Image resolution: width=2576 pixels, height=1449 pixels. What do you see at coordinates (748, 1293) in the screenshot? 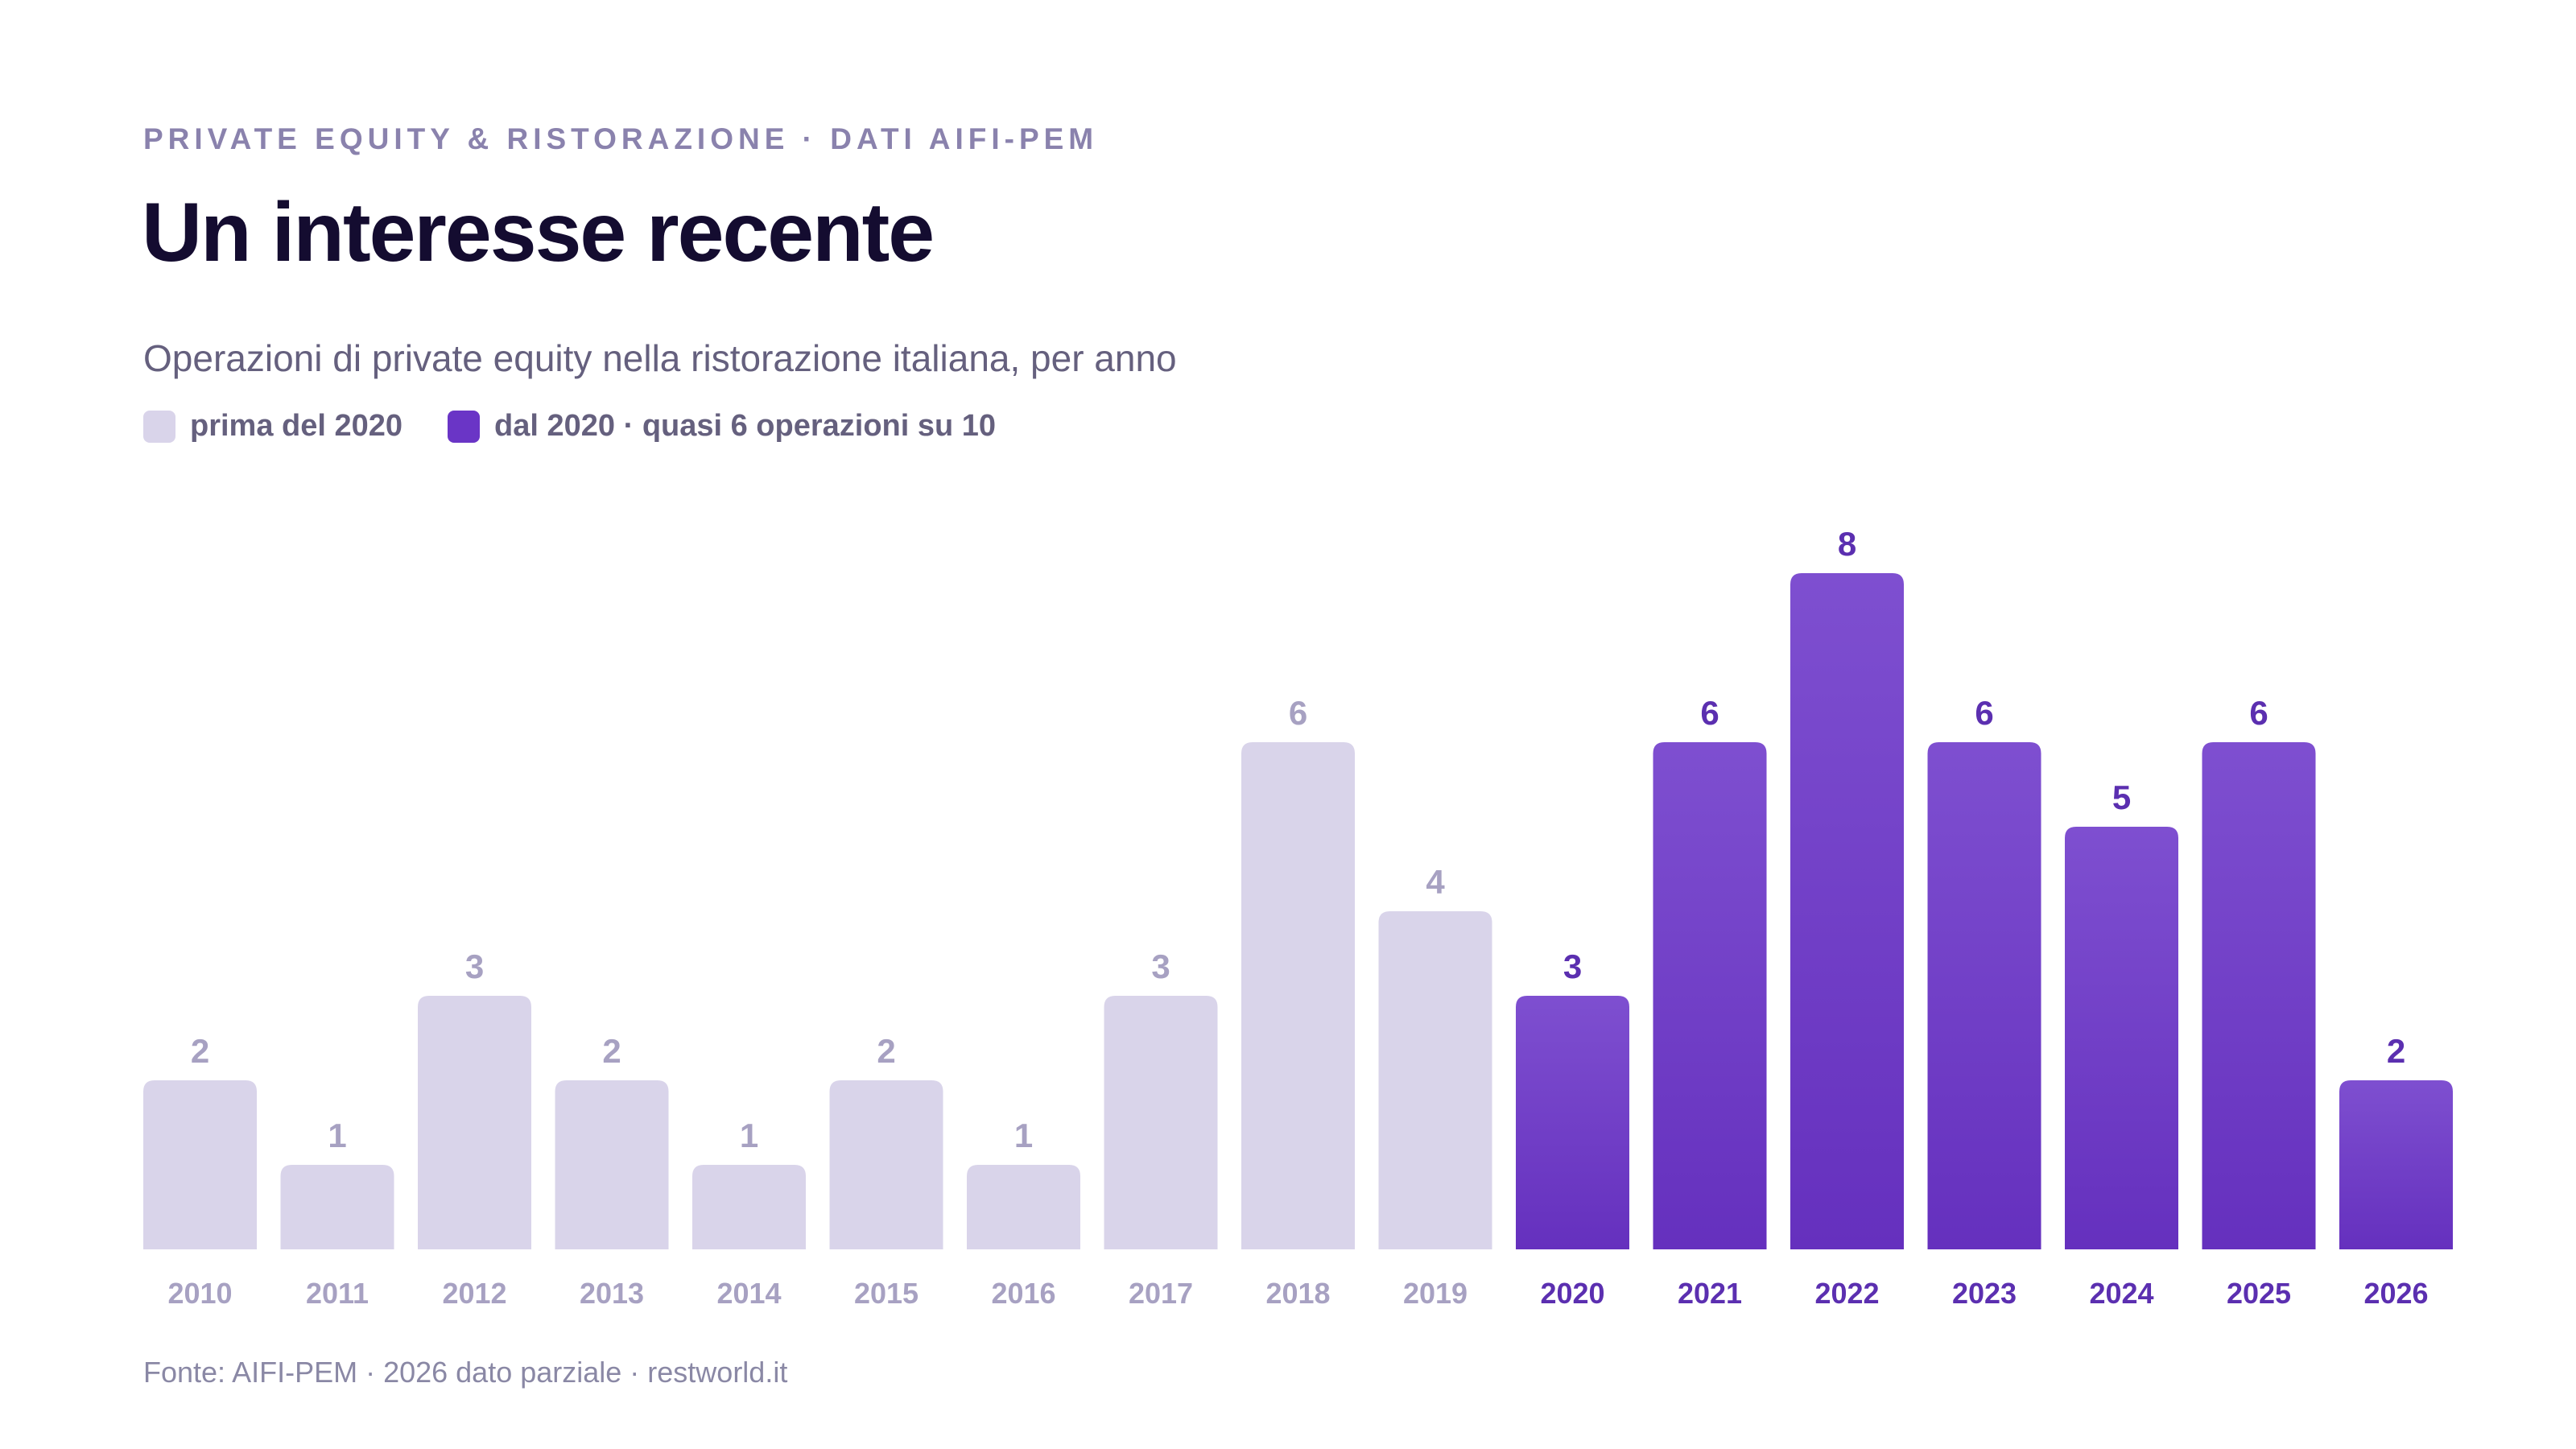
I see `x-tick-label-2014: 2014` at bounding box center [748, 1293].